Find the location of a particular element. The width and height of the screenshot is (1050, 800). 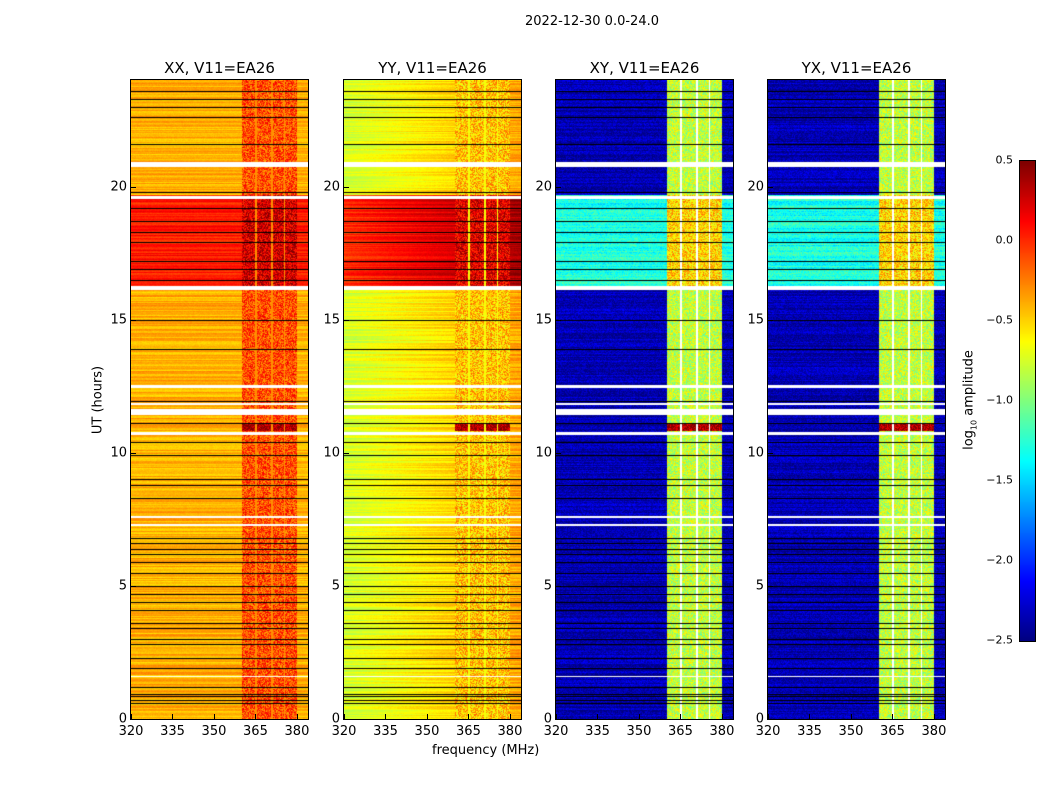

x-axis-label: frequency (MHz) is located at coordinates (486, 750).